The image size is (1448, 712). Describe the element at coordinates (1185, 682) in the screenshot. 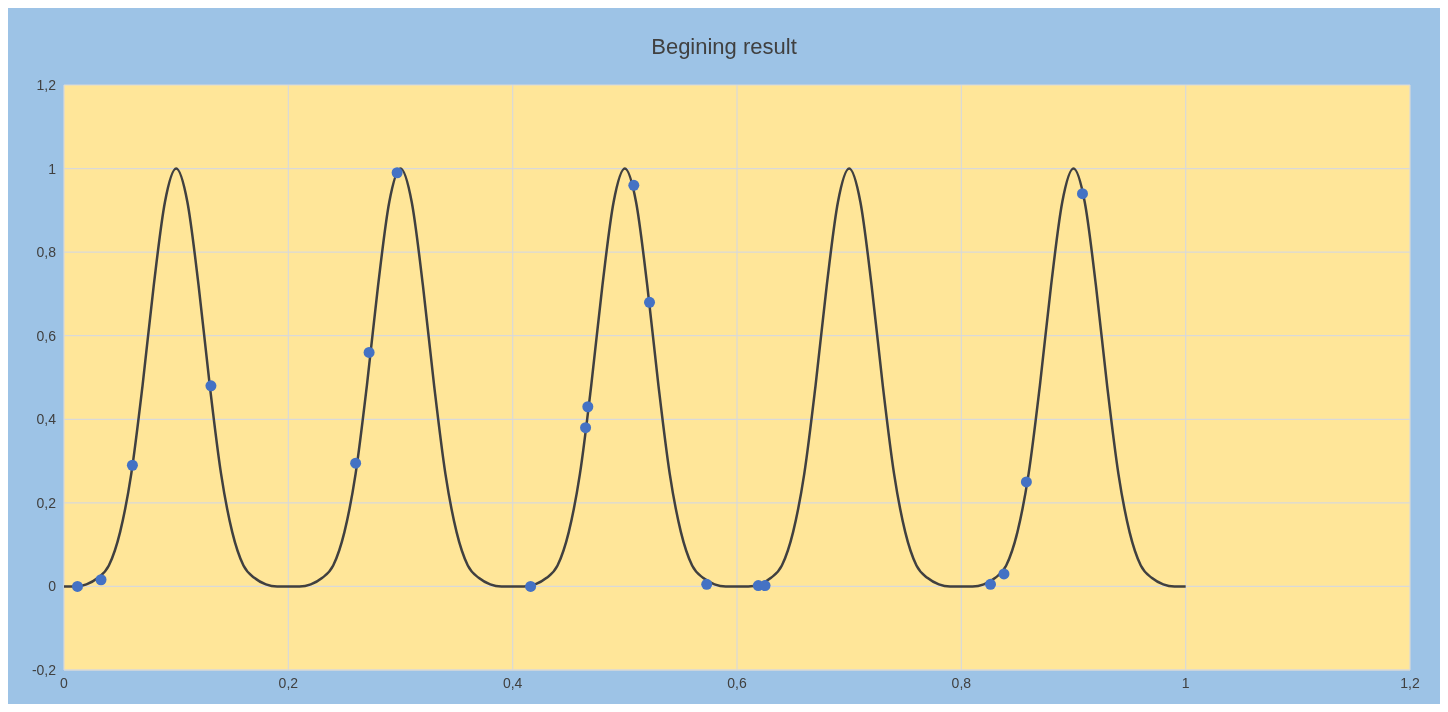

I see `x-tick-label: 1` at that location.